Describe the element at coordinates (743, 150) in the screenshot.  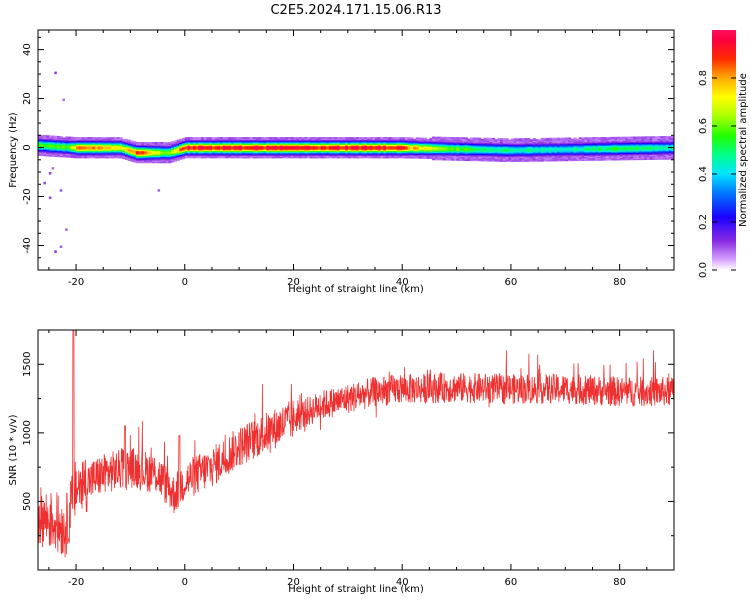
I see `colorbar-label: Normalized spectral amplitude` at that location.